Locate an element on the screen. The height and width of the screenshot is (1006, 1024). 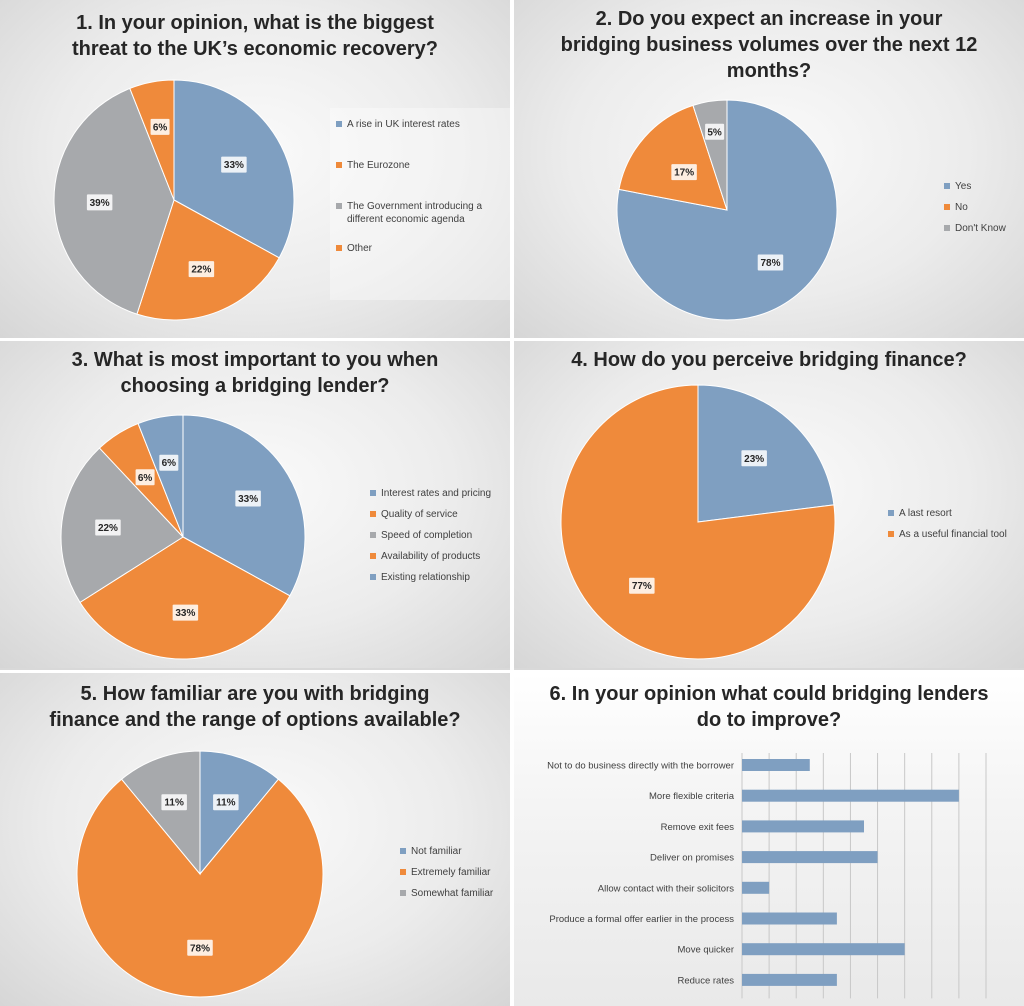
legend-item-3-5: Existing relationship is located at coordinates (440, 577).